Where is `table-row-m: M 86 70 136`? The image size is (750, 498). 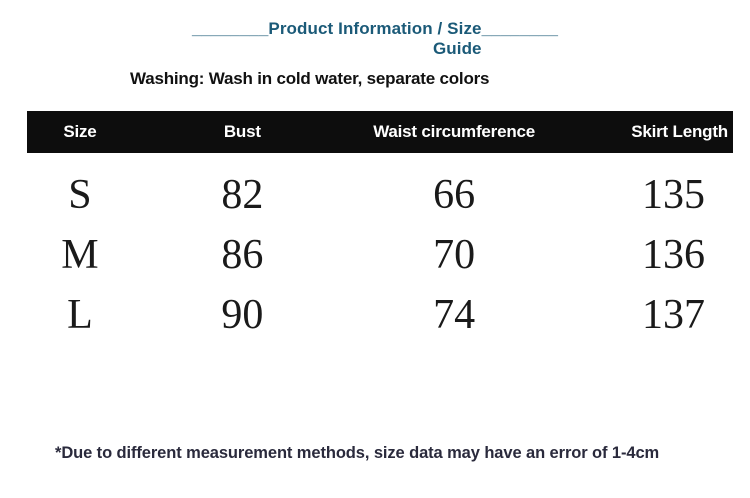
table-row-m: M 86 70 136 is located at coordinates (380, 255).